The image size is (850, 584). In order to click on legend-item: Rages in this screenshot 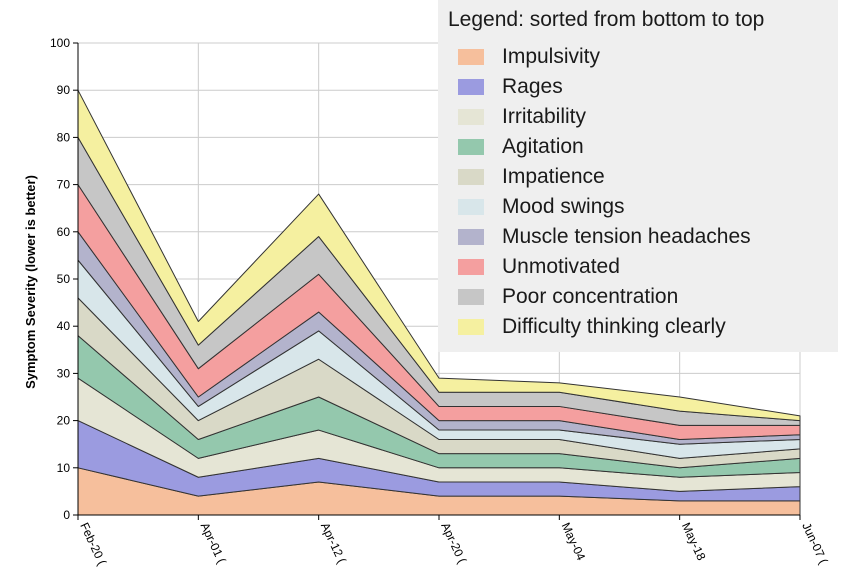, I will do `click(638, 87)`.